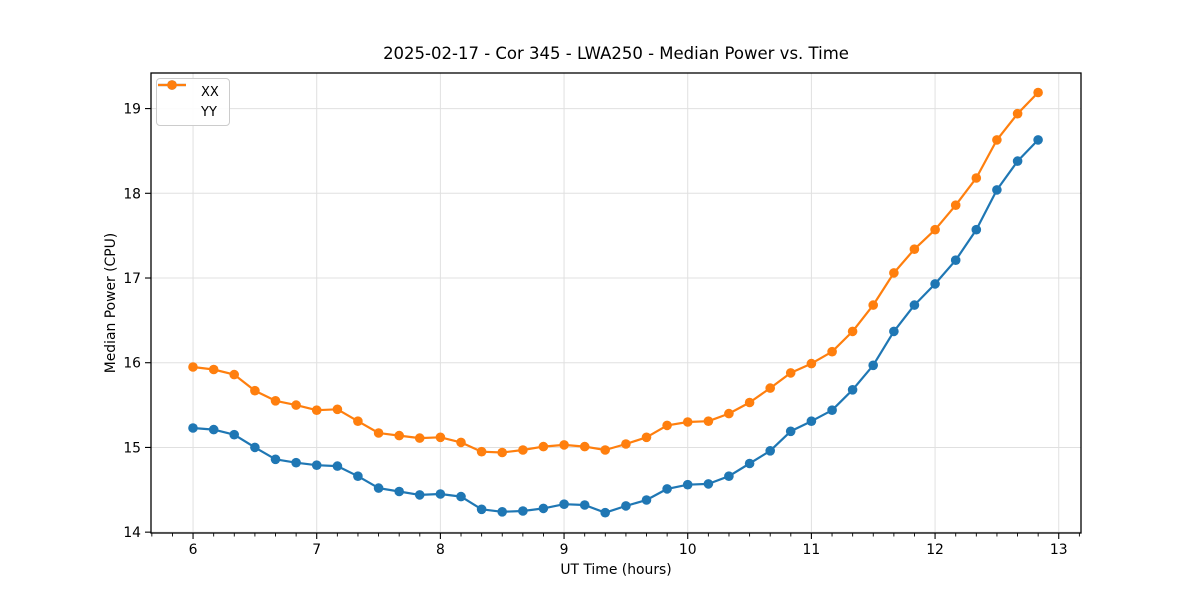  I want to click on legend-label-yy: YY, so click(209, 112).